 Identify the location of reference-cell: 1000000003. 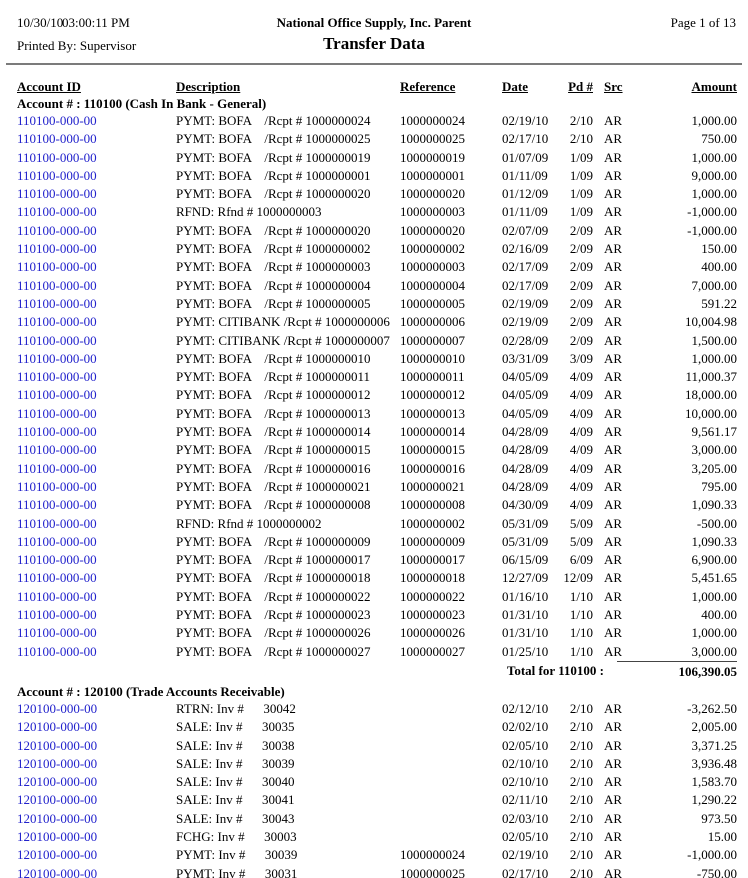
(432, 212).